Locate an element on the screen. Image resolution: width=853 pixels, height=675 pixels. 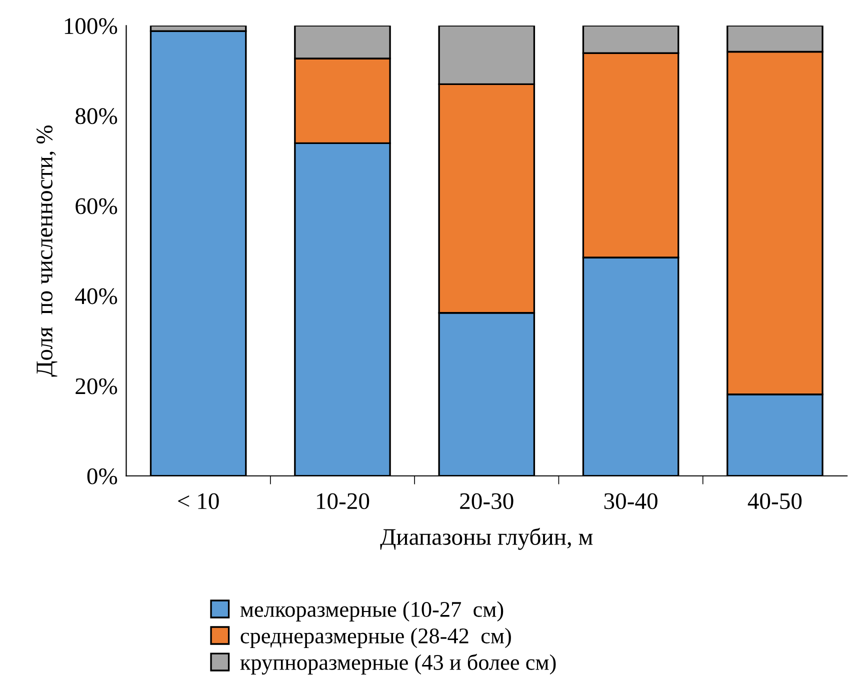
x-axis-title: Диапазоны глубин, м is located at coordinates (486, 539).